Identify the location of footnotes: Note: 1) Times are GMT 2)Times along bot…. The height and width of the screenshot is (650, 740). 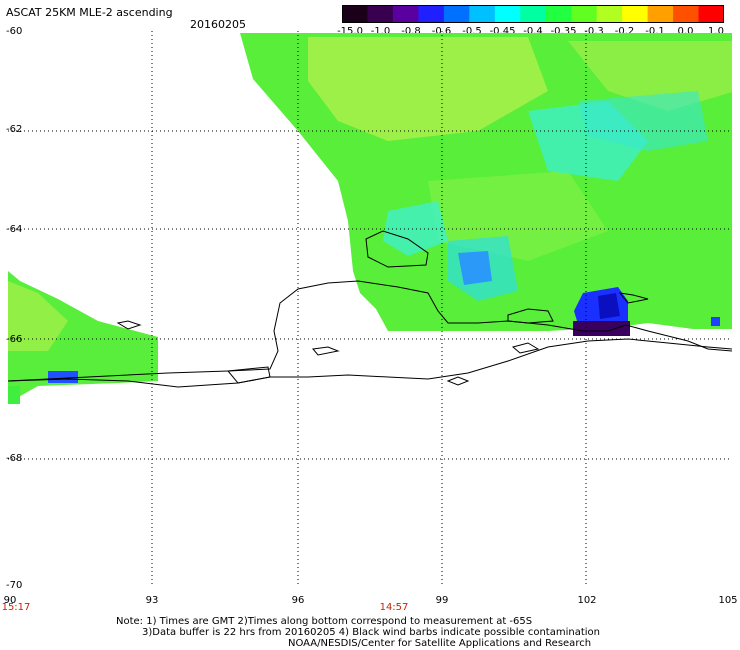
(358, 632).